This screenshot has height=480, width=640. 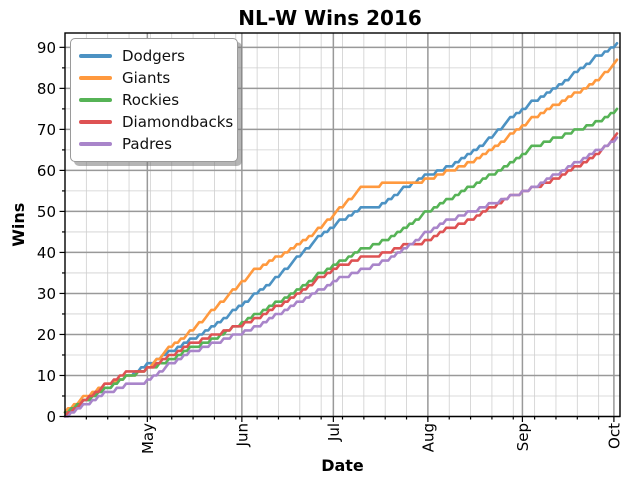 What do you see at coordinates (46, 171) in the screenshot?
I see `y-tick-label-60: 60` at bounding box center [46, 171].